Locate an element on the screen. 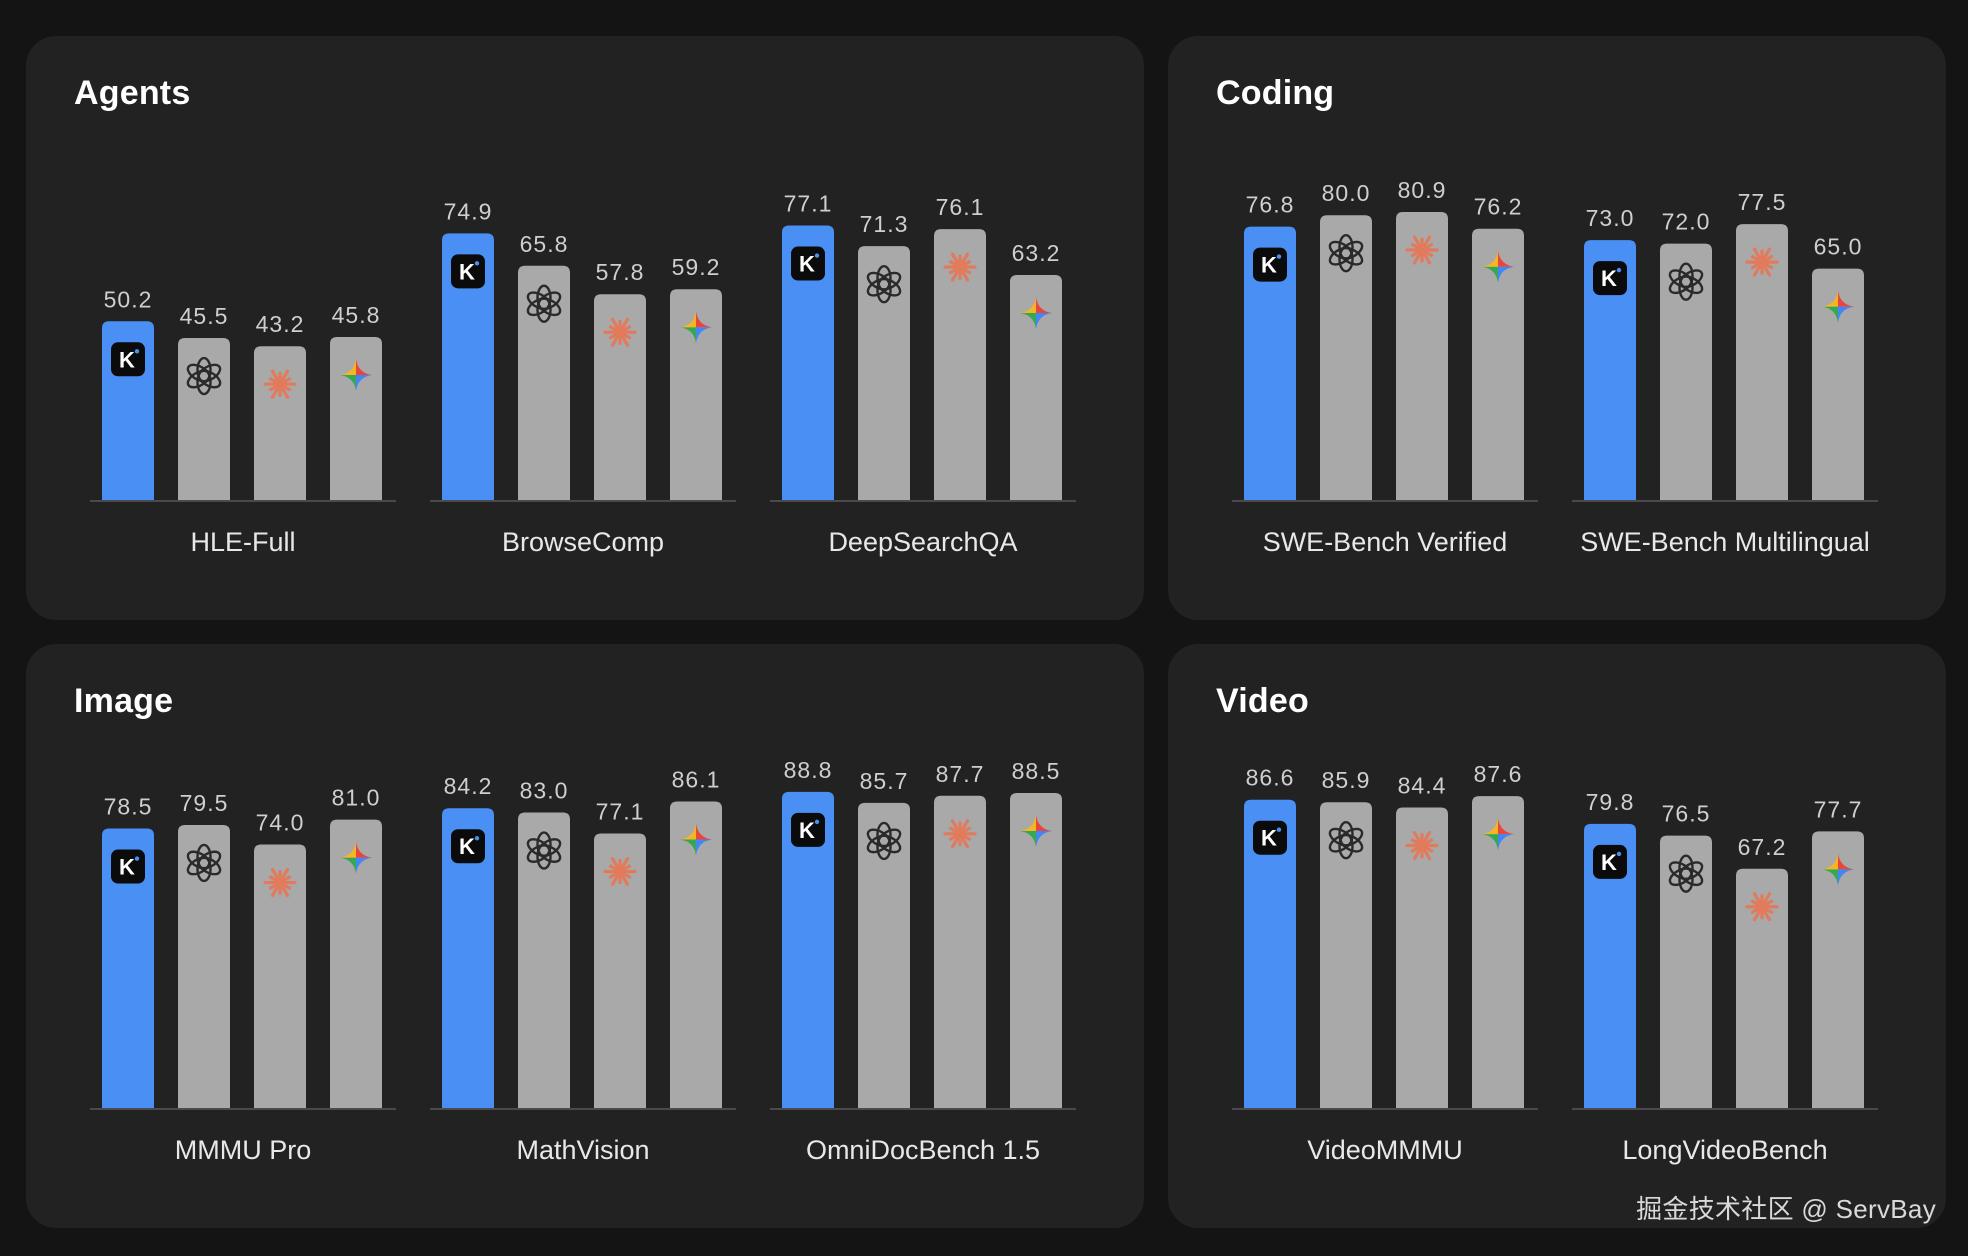 This screenshot has height=1256, width=1968. value-label: 59.2 is located at coordinates (696, 267).